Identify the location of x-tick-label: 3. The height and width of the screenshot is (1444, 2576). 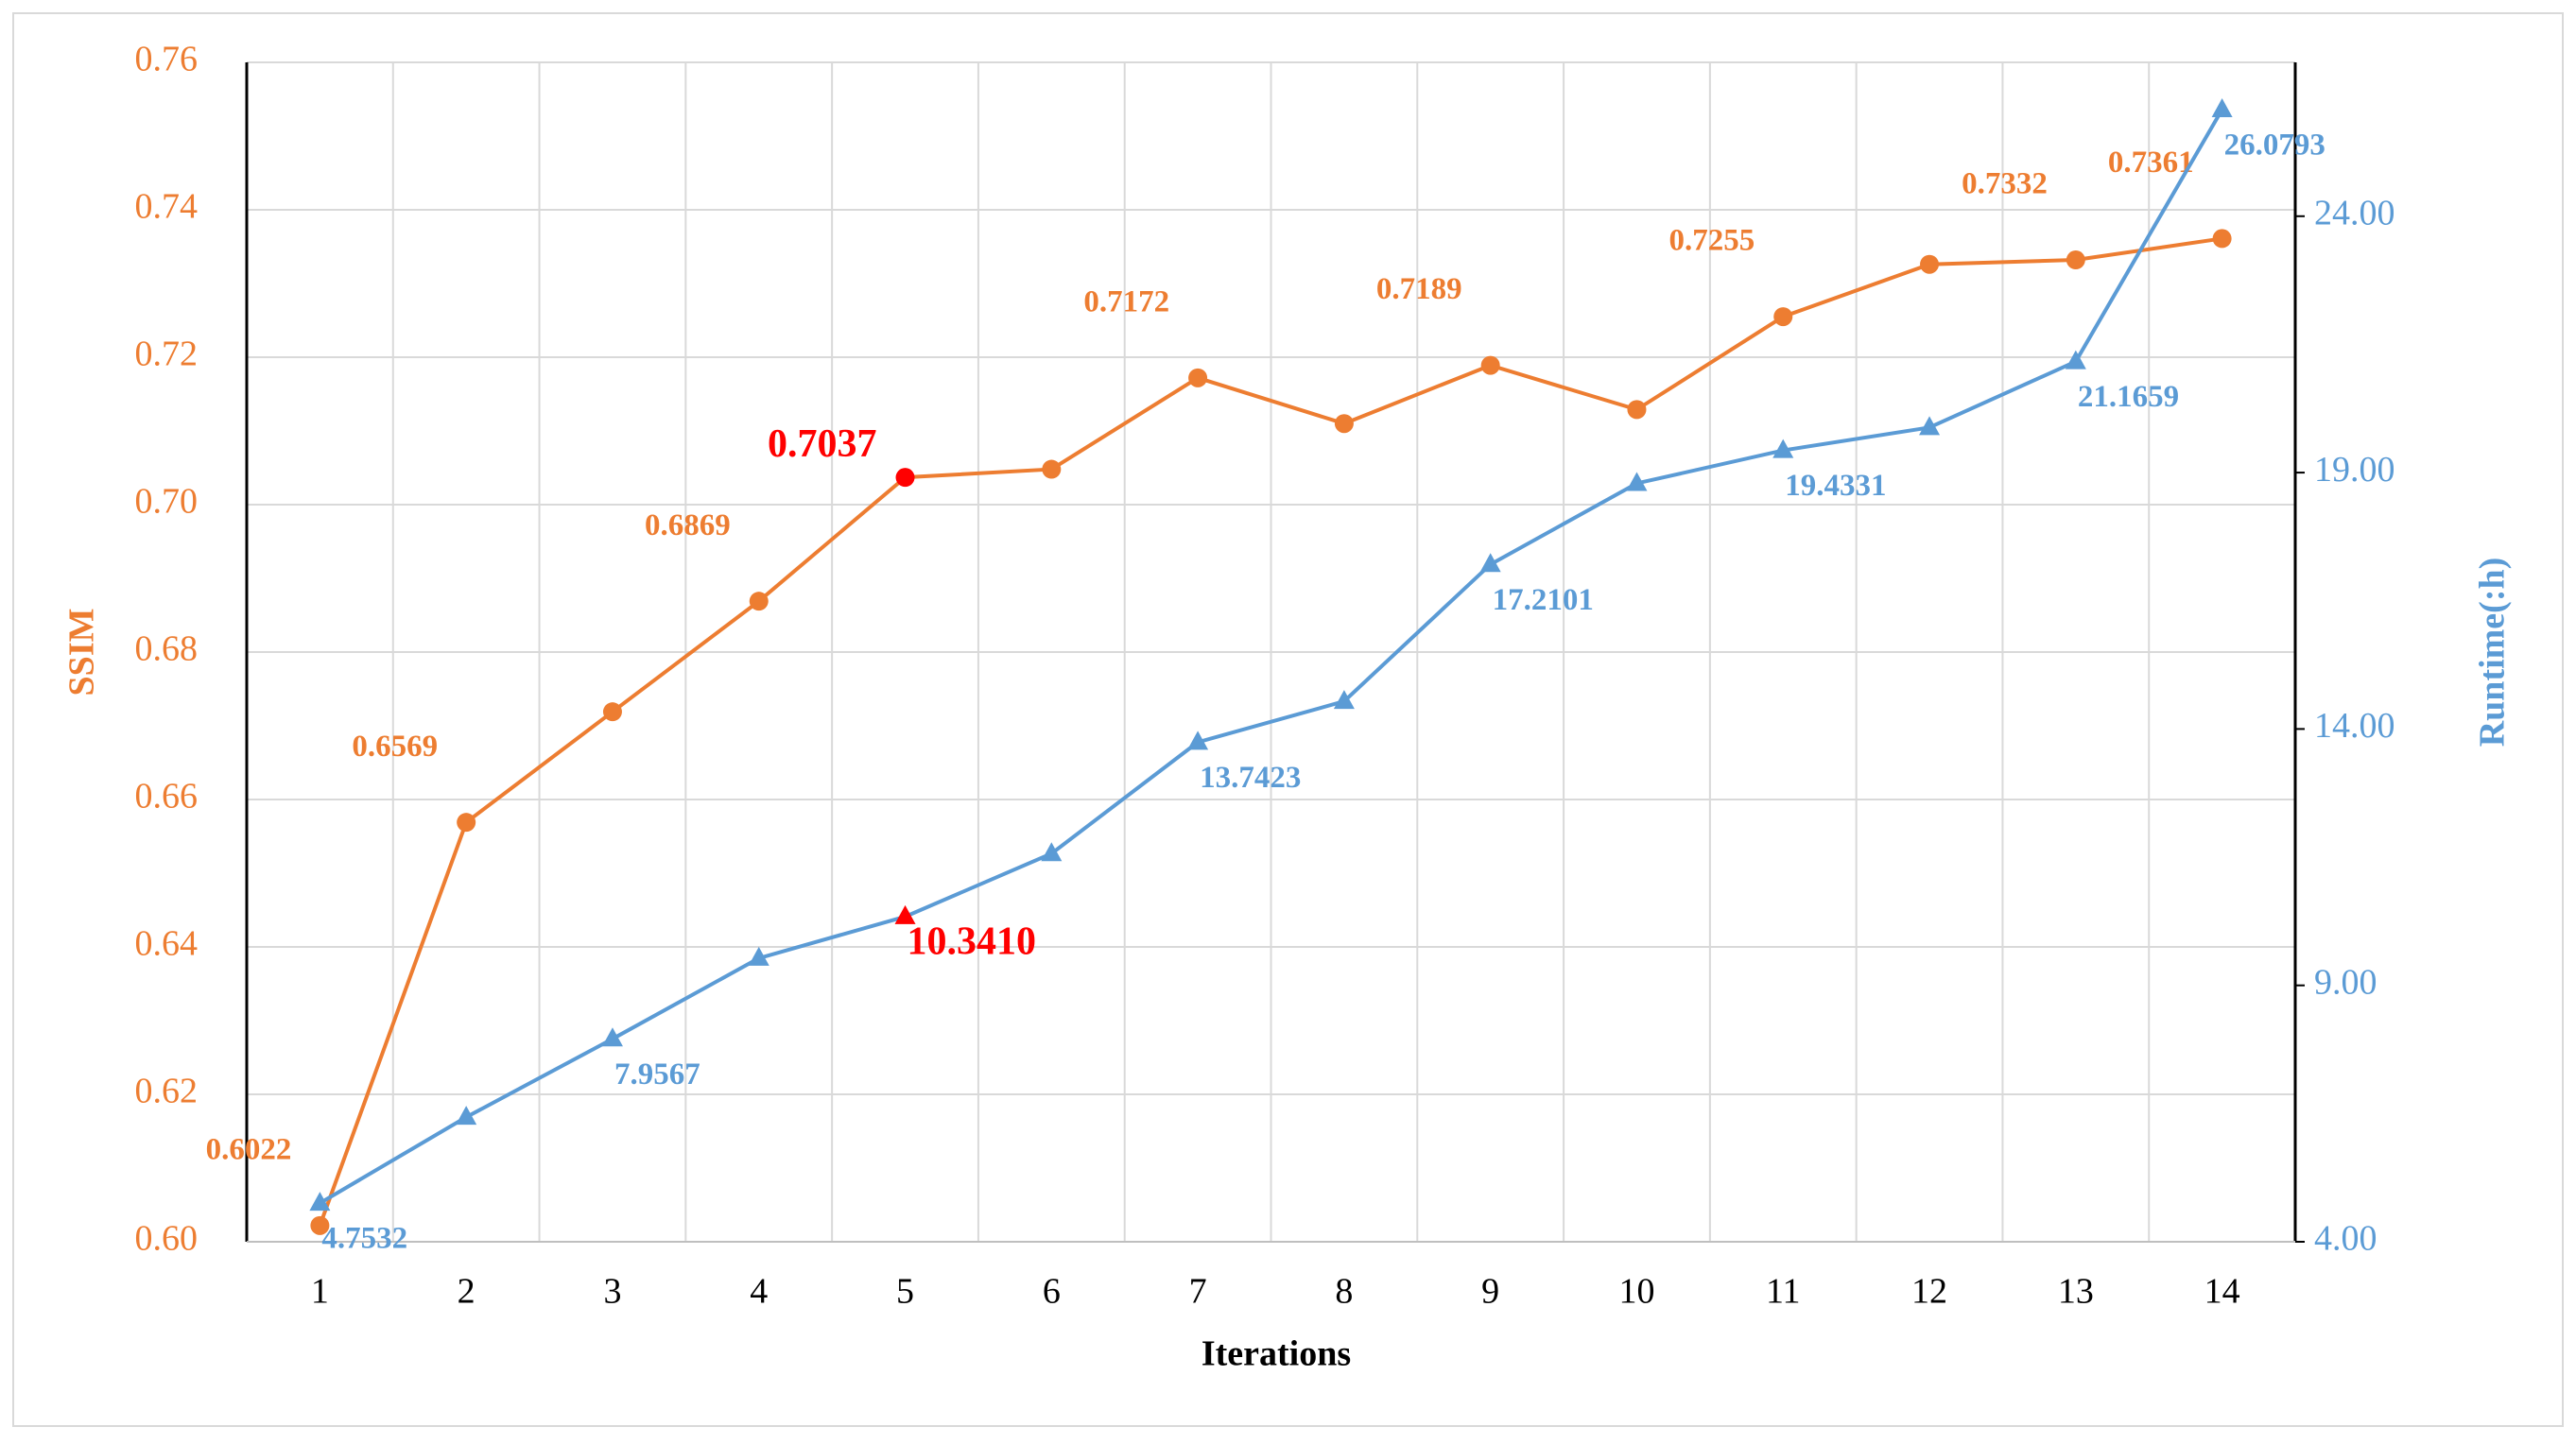
(612, 1292).